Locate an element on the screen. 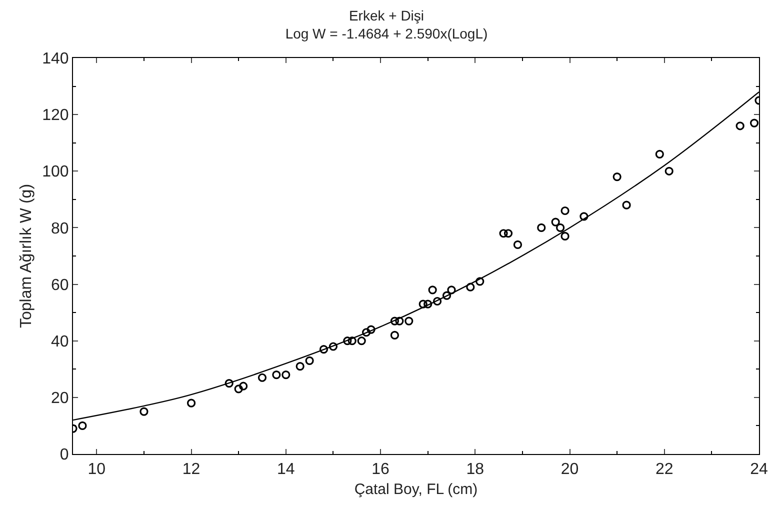  y-tick-label: 80 is located at coordinates (60, 229).